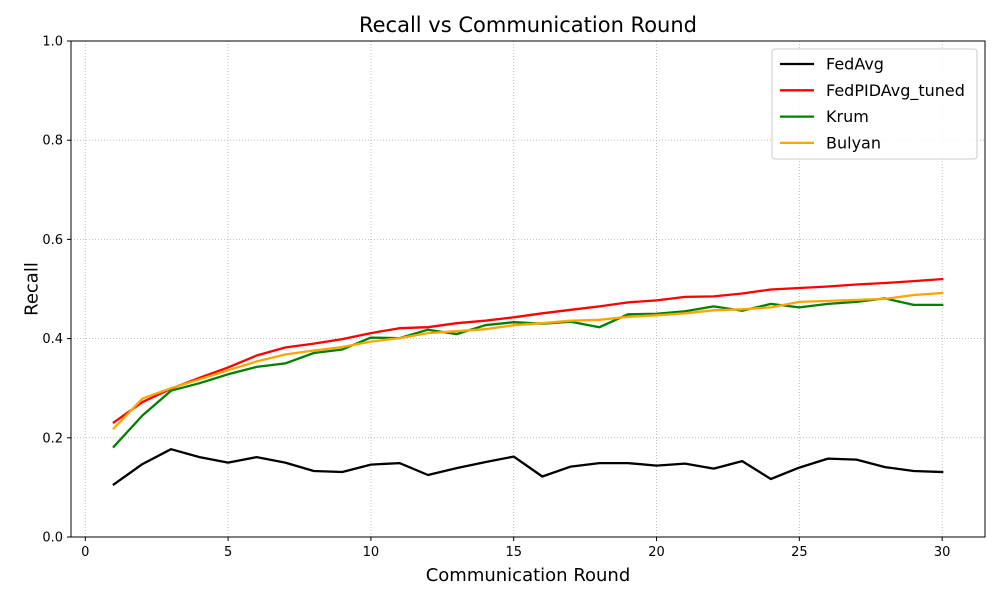 This screenshot has height=604, width=1000. What do you see at coordinates (52, 42) in the screenshot?
I see `y-tick-label: 1.0` at bounding box center [52, 42].